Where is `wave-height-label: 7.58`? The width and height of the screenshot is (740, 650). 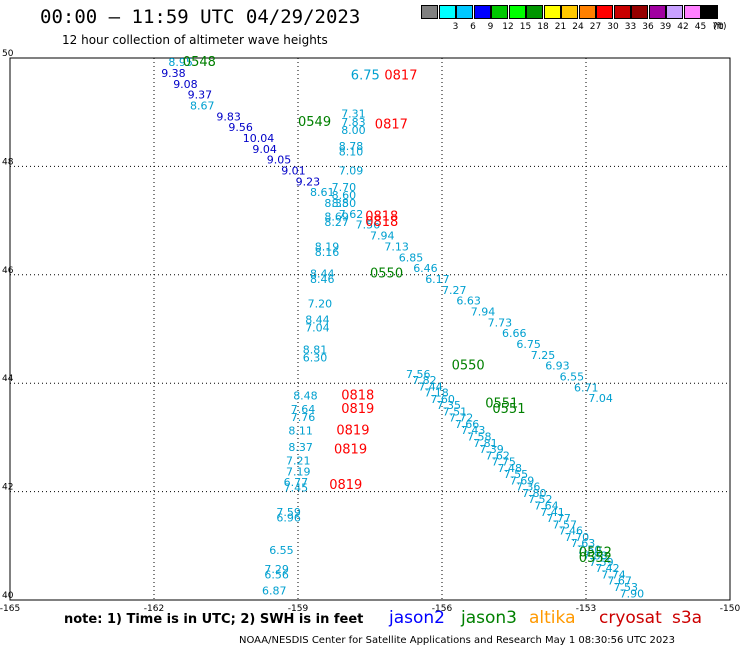
wave-height-label: 7.58 is located at coordinates (479, 436).